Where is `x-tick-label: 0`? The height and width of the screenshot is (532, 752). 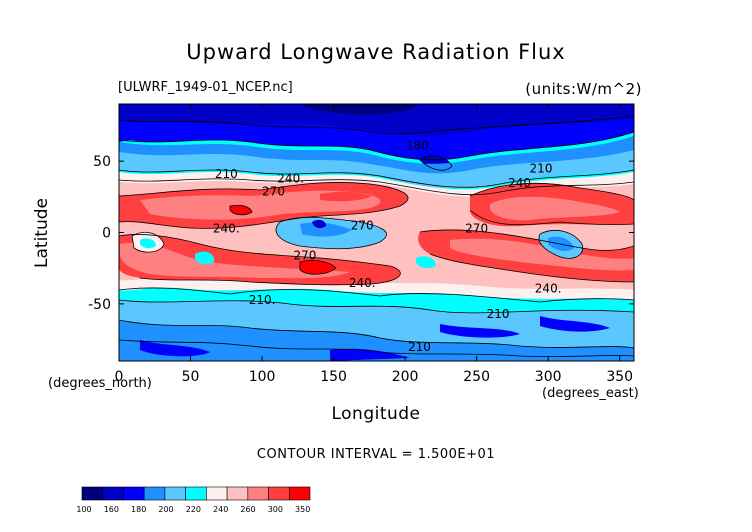 x-tick-label: 0 is located at coordinates (119, 377).